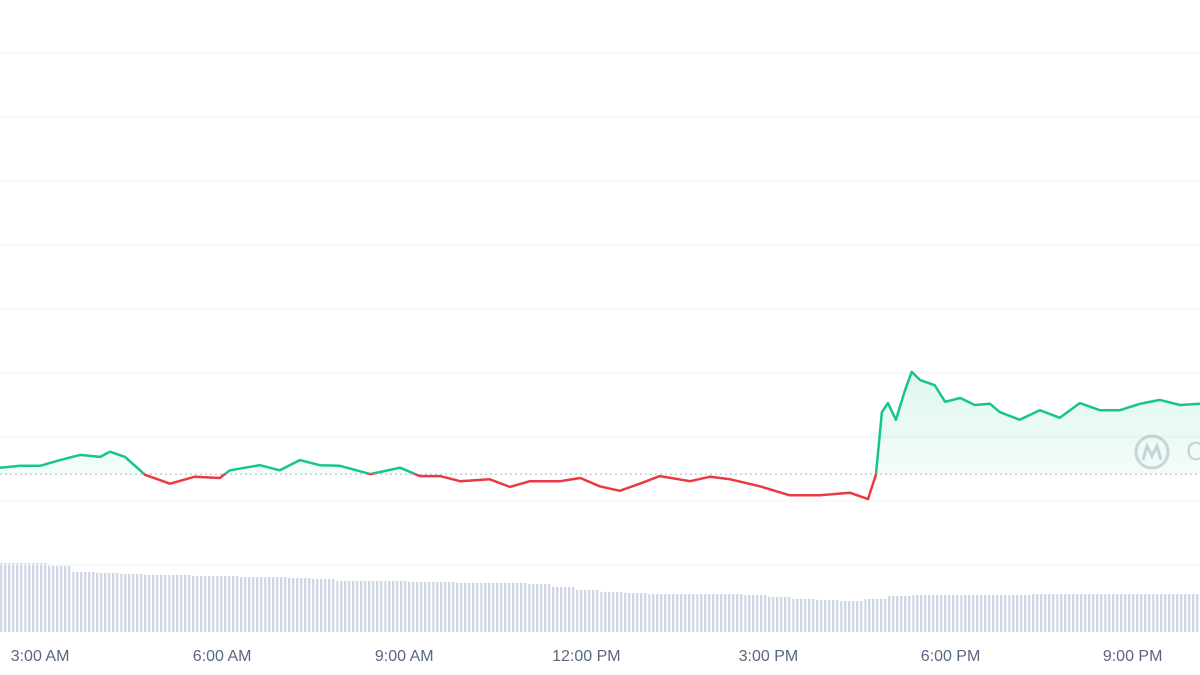 The image size is (1200, 675). What do you see at coordinates (769, 656) in the screenshot?
I see `x-tick-label: 3:00 PM` at bounding box center [769, 656].